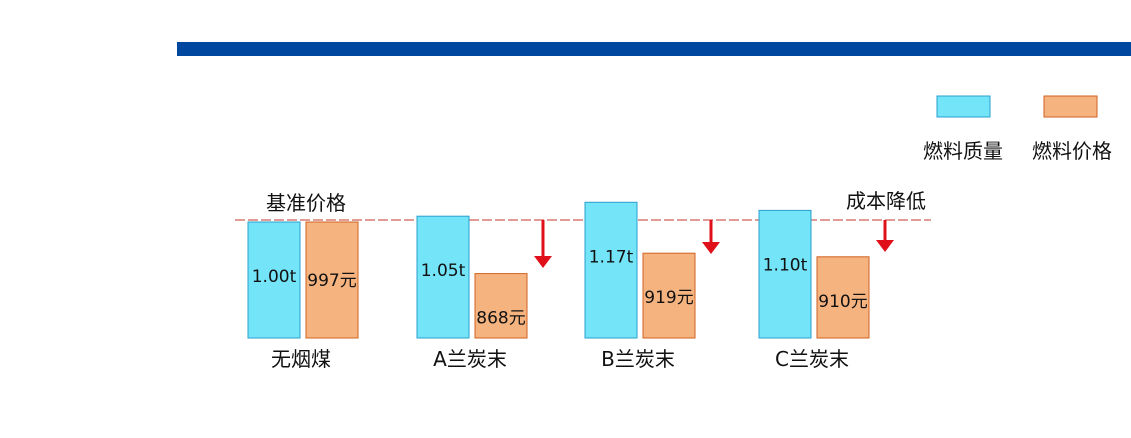  I want to click on bar-price-label-1: 868元, so click(500, 319).